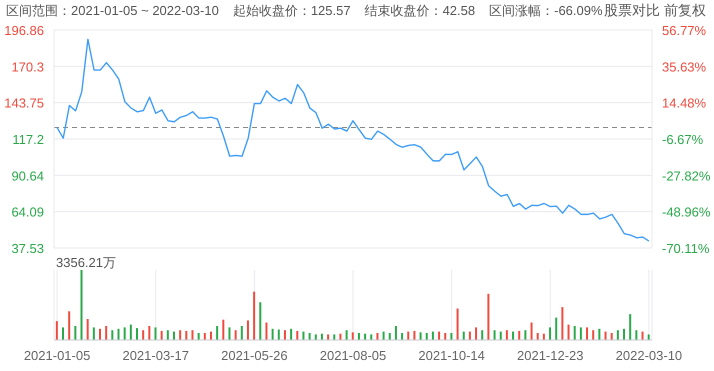 The height and width of the screenshot is (371, 714). Describe the element at coordinates (353, 355) in the screenshot. I see `x-tick-label: 2021-08-05` at that location.